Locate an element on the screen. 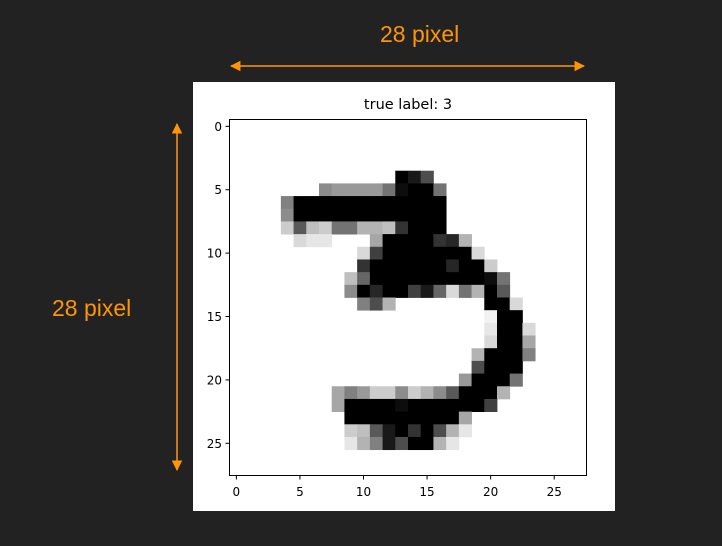 This screenshot has height=546, width=722. x-tick-label: 20 is located at coordinates (490, 492).